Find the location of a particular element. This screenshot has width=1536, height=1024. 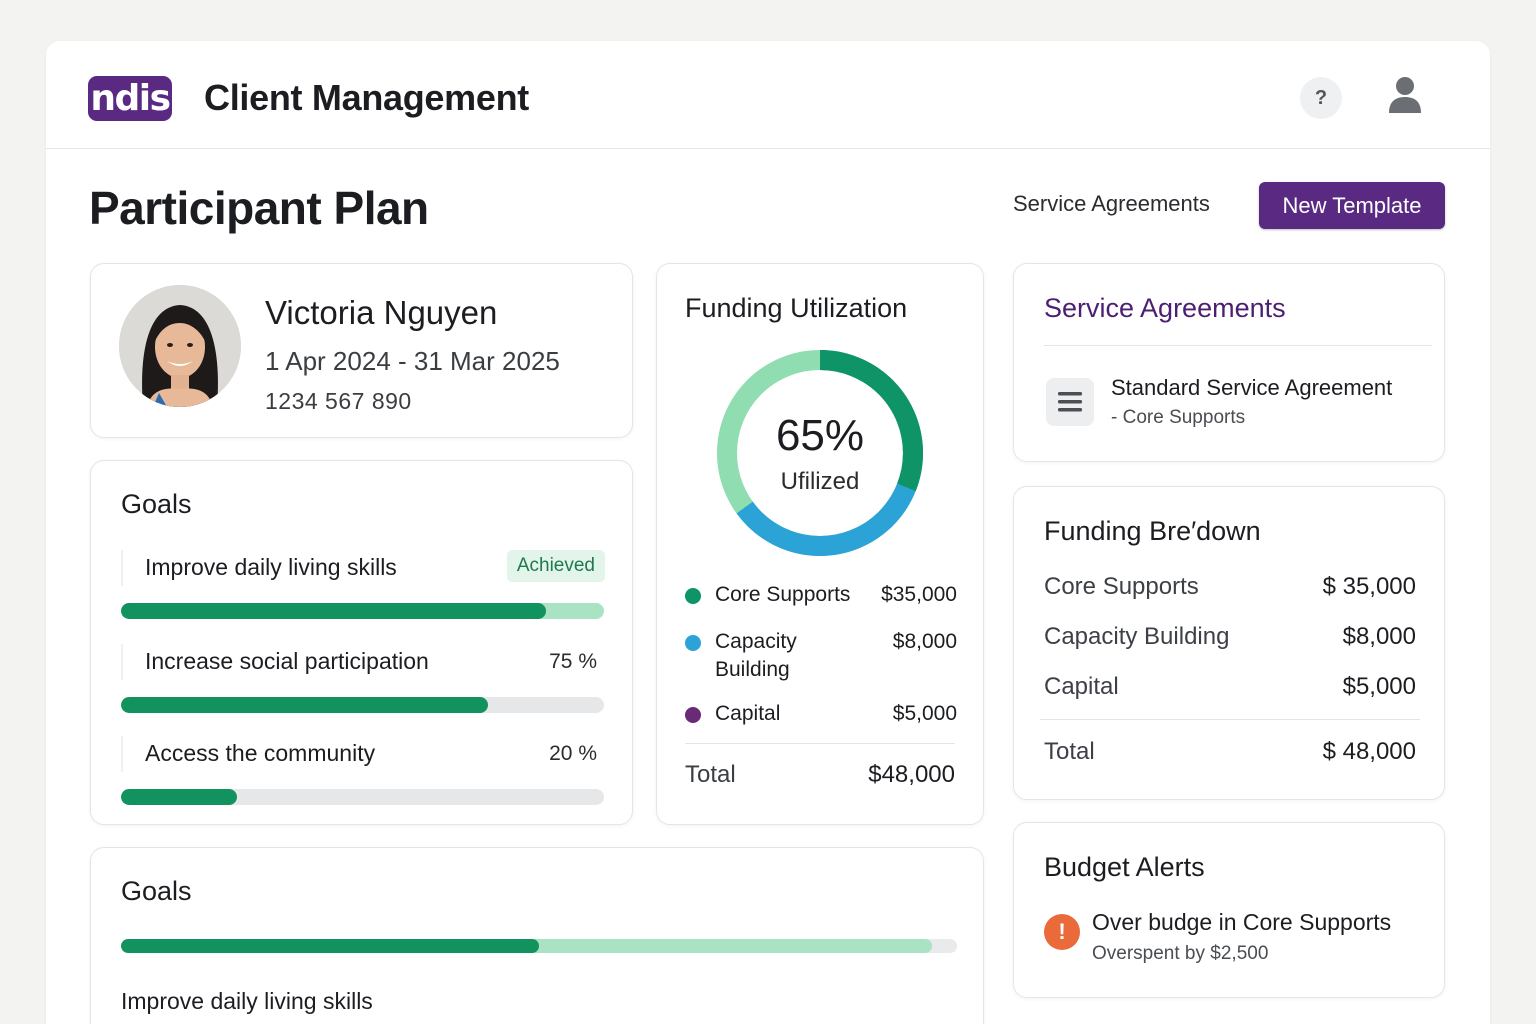

ring-core is located at coordinates (820, 453).